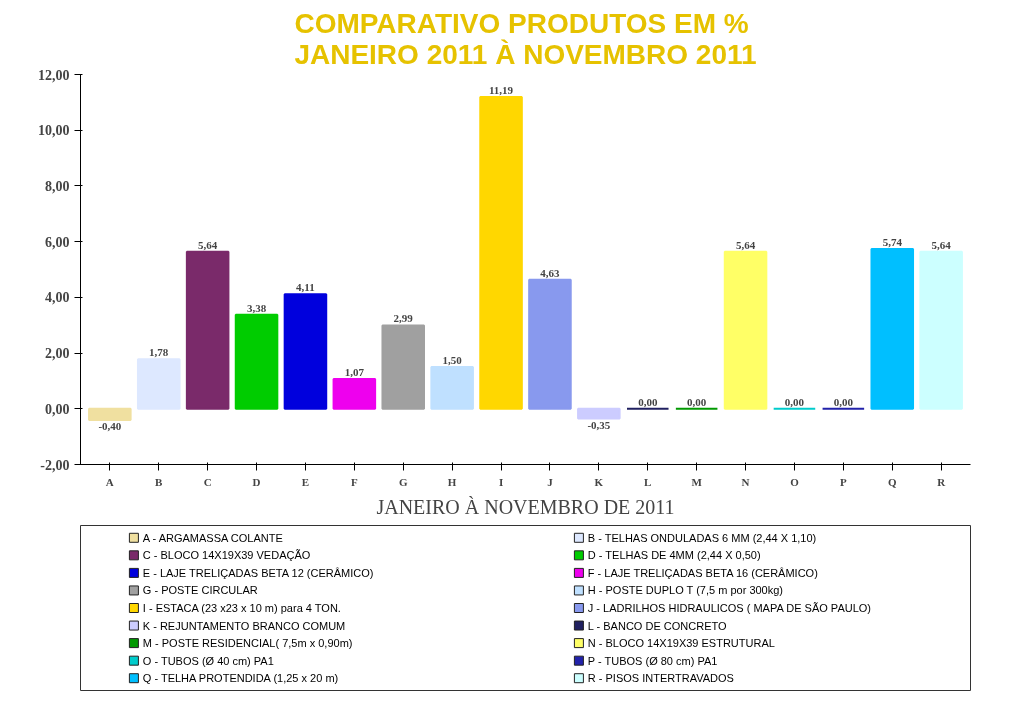  I want to click on data-label: 3,38, so click(256, 307).